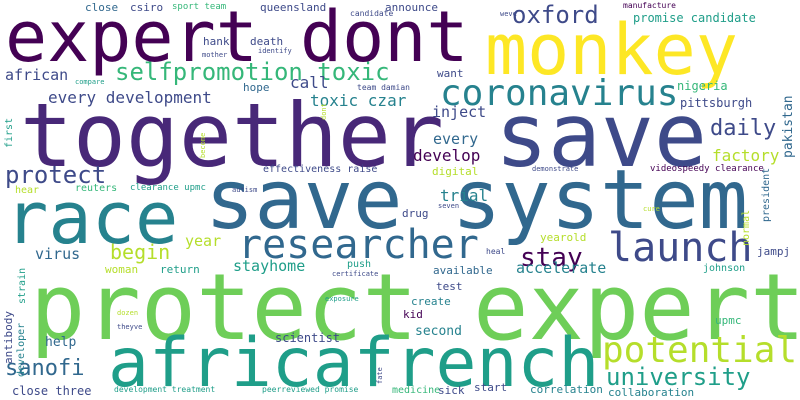  I want to click on word-hope: hope, so click(256, 87).